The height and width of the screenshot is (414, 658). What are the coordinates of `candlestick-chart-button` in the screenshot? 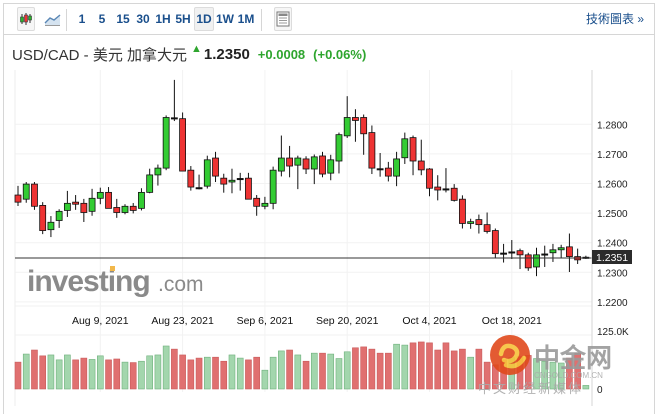 It's located at (26, 19).